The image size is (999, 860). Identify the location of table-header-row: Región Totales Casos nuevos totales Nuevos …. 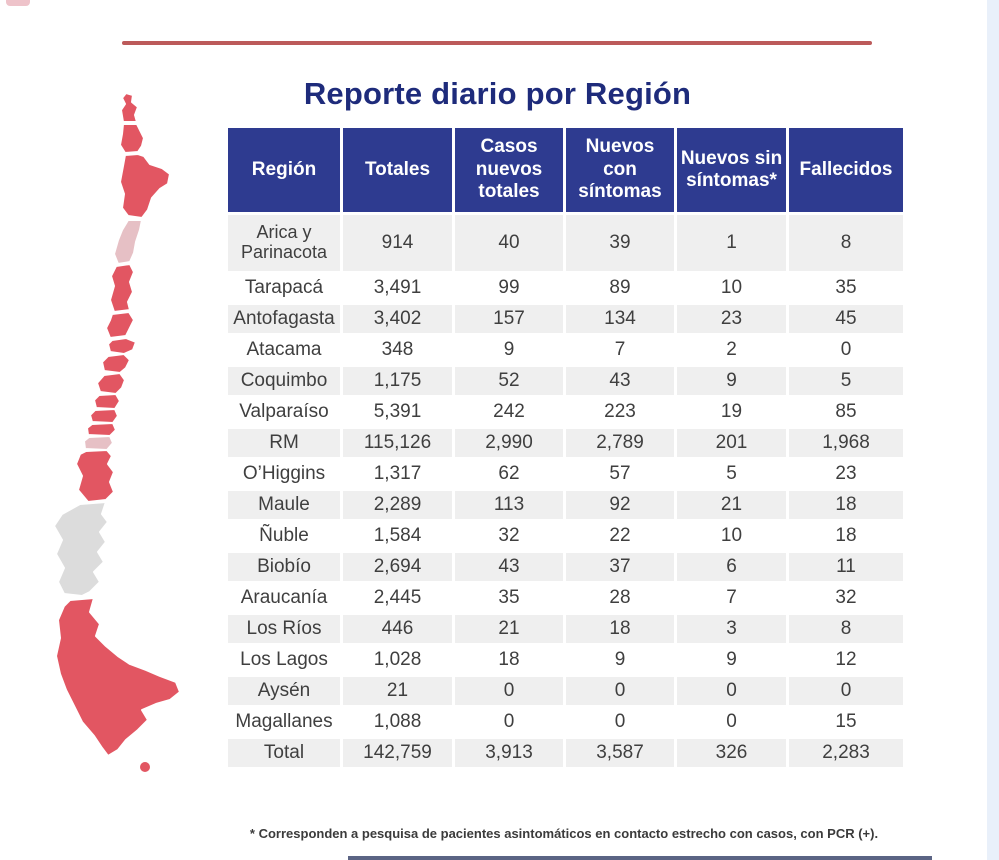
(565, 170).